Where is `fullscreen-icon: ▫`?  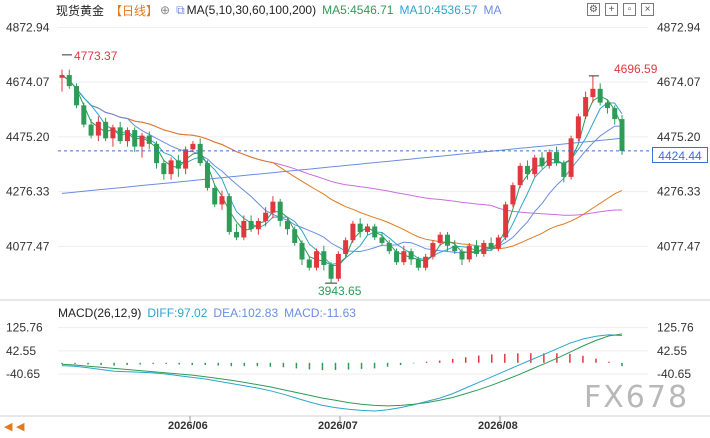
fullscreen-icon: ▫ is located at coordinates (629, 9).